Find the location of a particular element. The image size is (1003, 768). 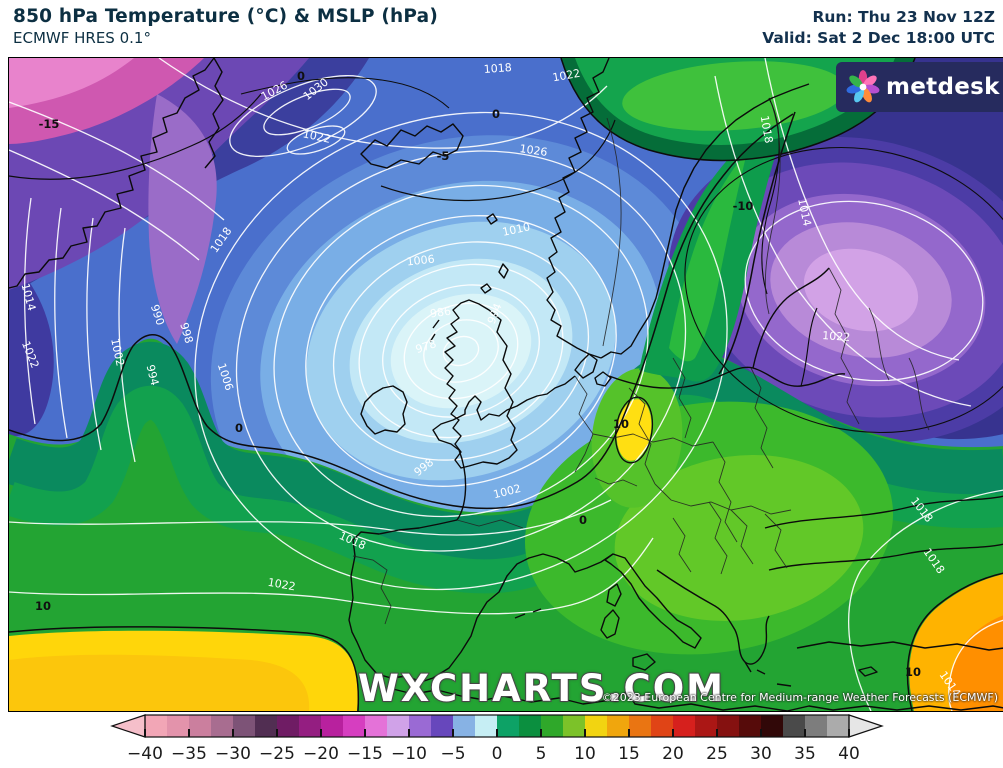

colorbar-tick-label: −35 is located at coordinates (189, 754).